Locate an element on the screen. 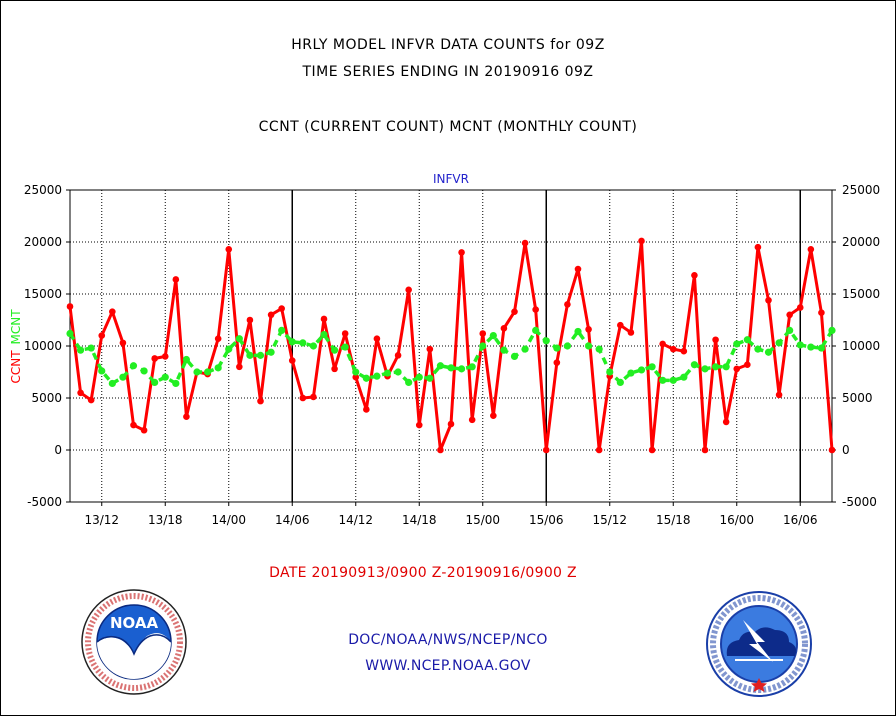 The image size is (896, 716). noaa-logo: NOAA is located at coordinates (134, 642).